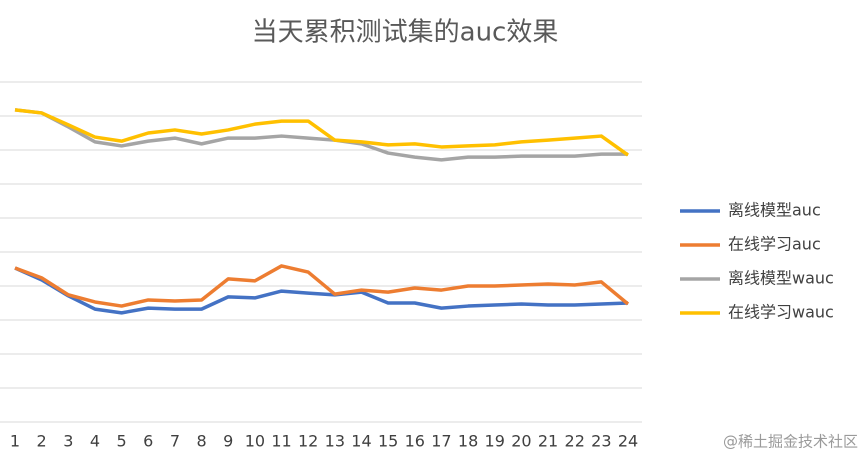 The width and height of the screenshot is (864, 460). What do you see at coordinates (201, 441) in the screenshot?
I see `x-tick-label: 8` at bounding box center [201, 441].